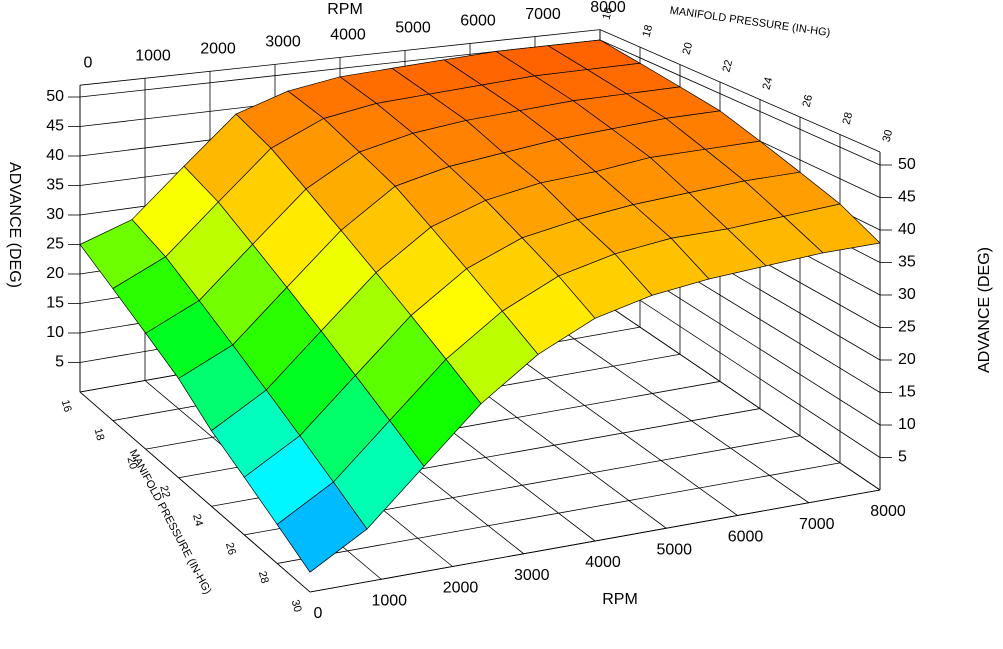  What do you see at coordinates (907, 229) in the screenshot?
I see `z-tick-label-right: 40` at bounding box center [907, 229].